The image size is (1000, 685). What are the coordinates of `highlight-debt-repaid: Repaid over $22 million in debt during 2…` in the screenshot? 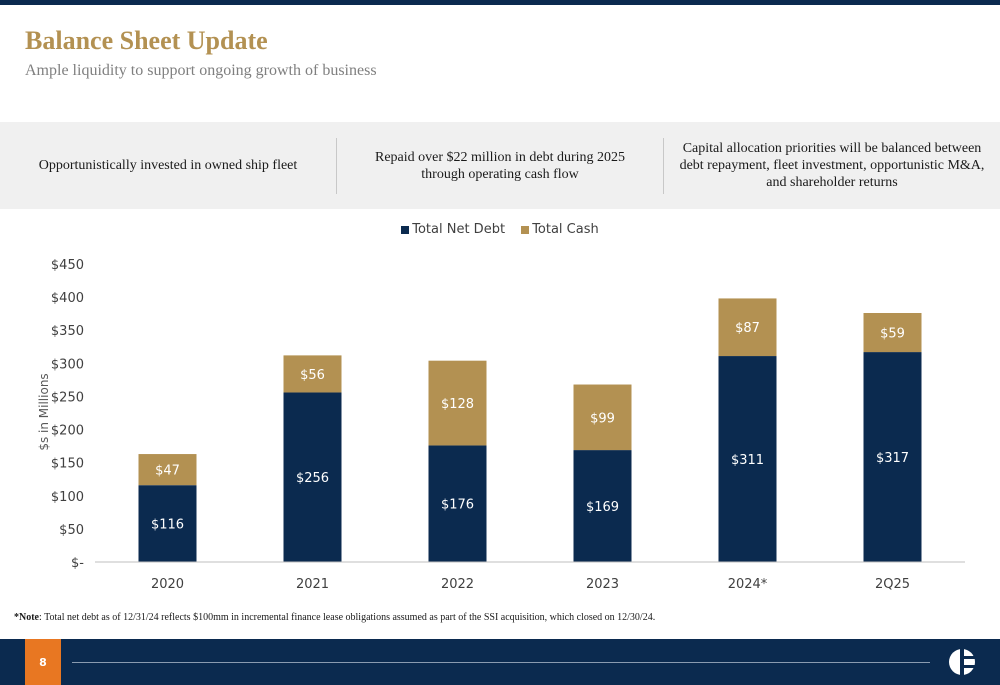 It's located at (500, 165).